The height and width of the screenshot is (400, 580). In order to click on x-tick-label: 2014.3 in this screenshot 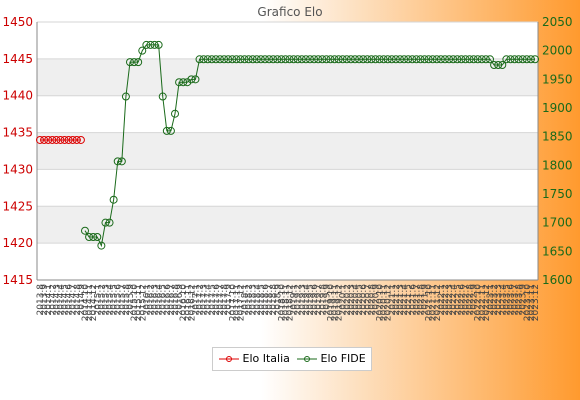, I will do `click(57, 300)`.